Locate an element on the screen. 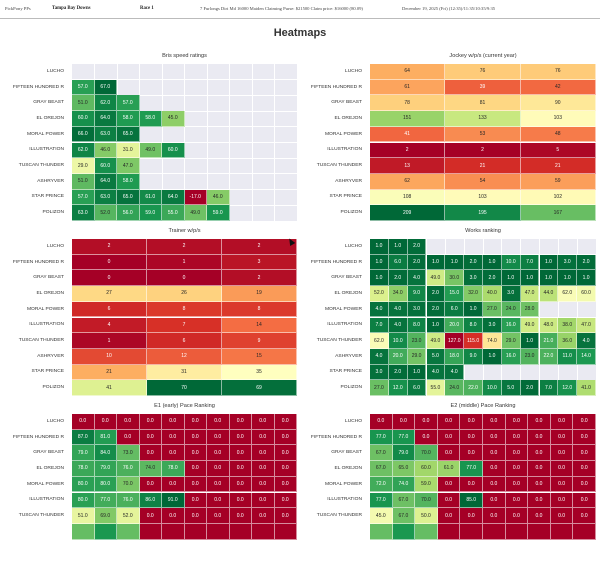  heatmap-cell: 11.0 is located at coordinates (568, 356).